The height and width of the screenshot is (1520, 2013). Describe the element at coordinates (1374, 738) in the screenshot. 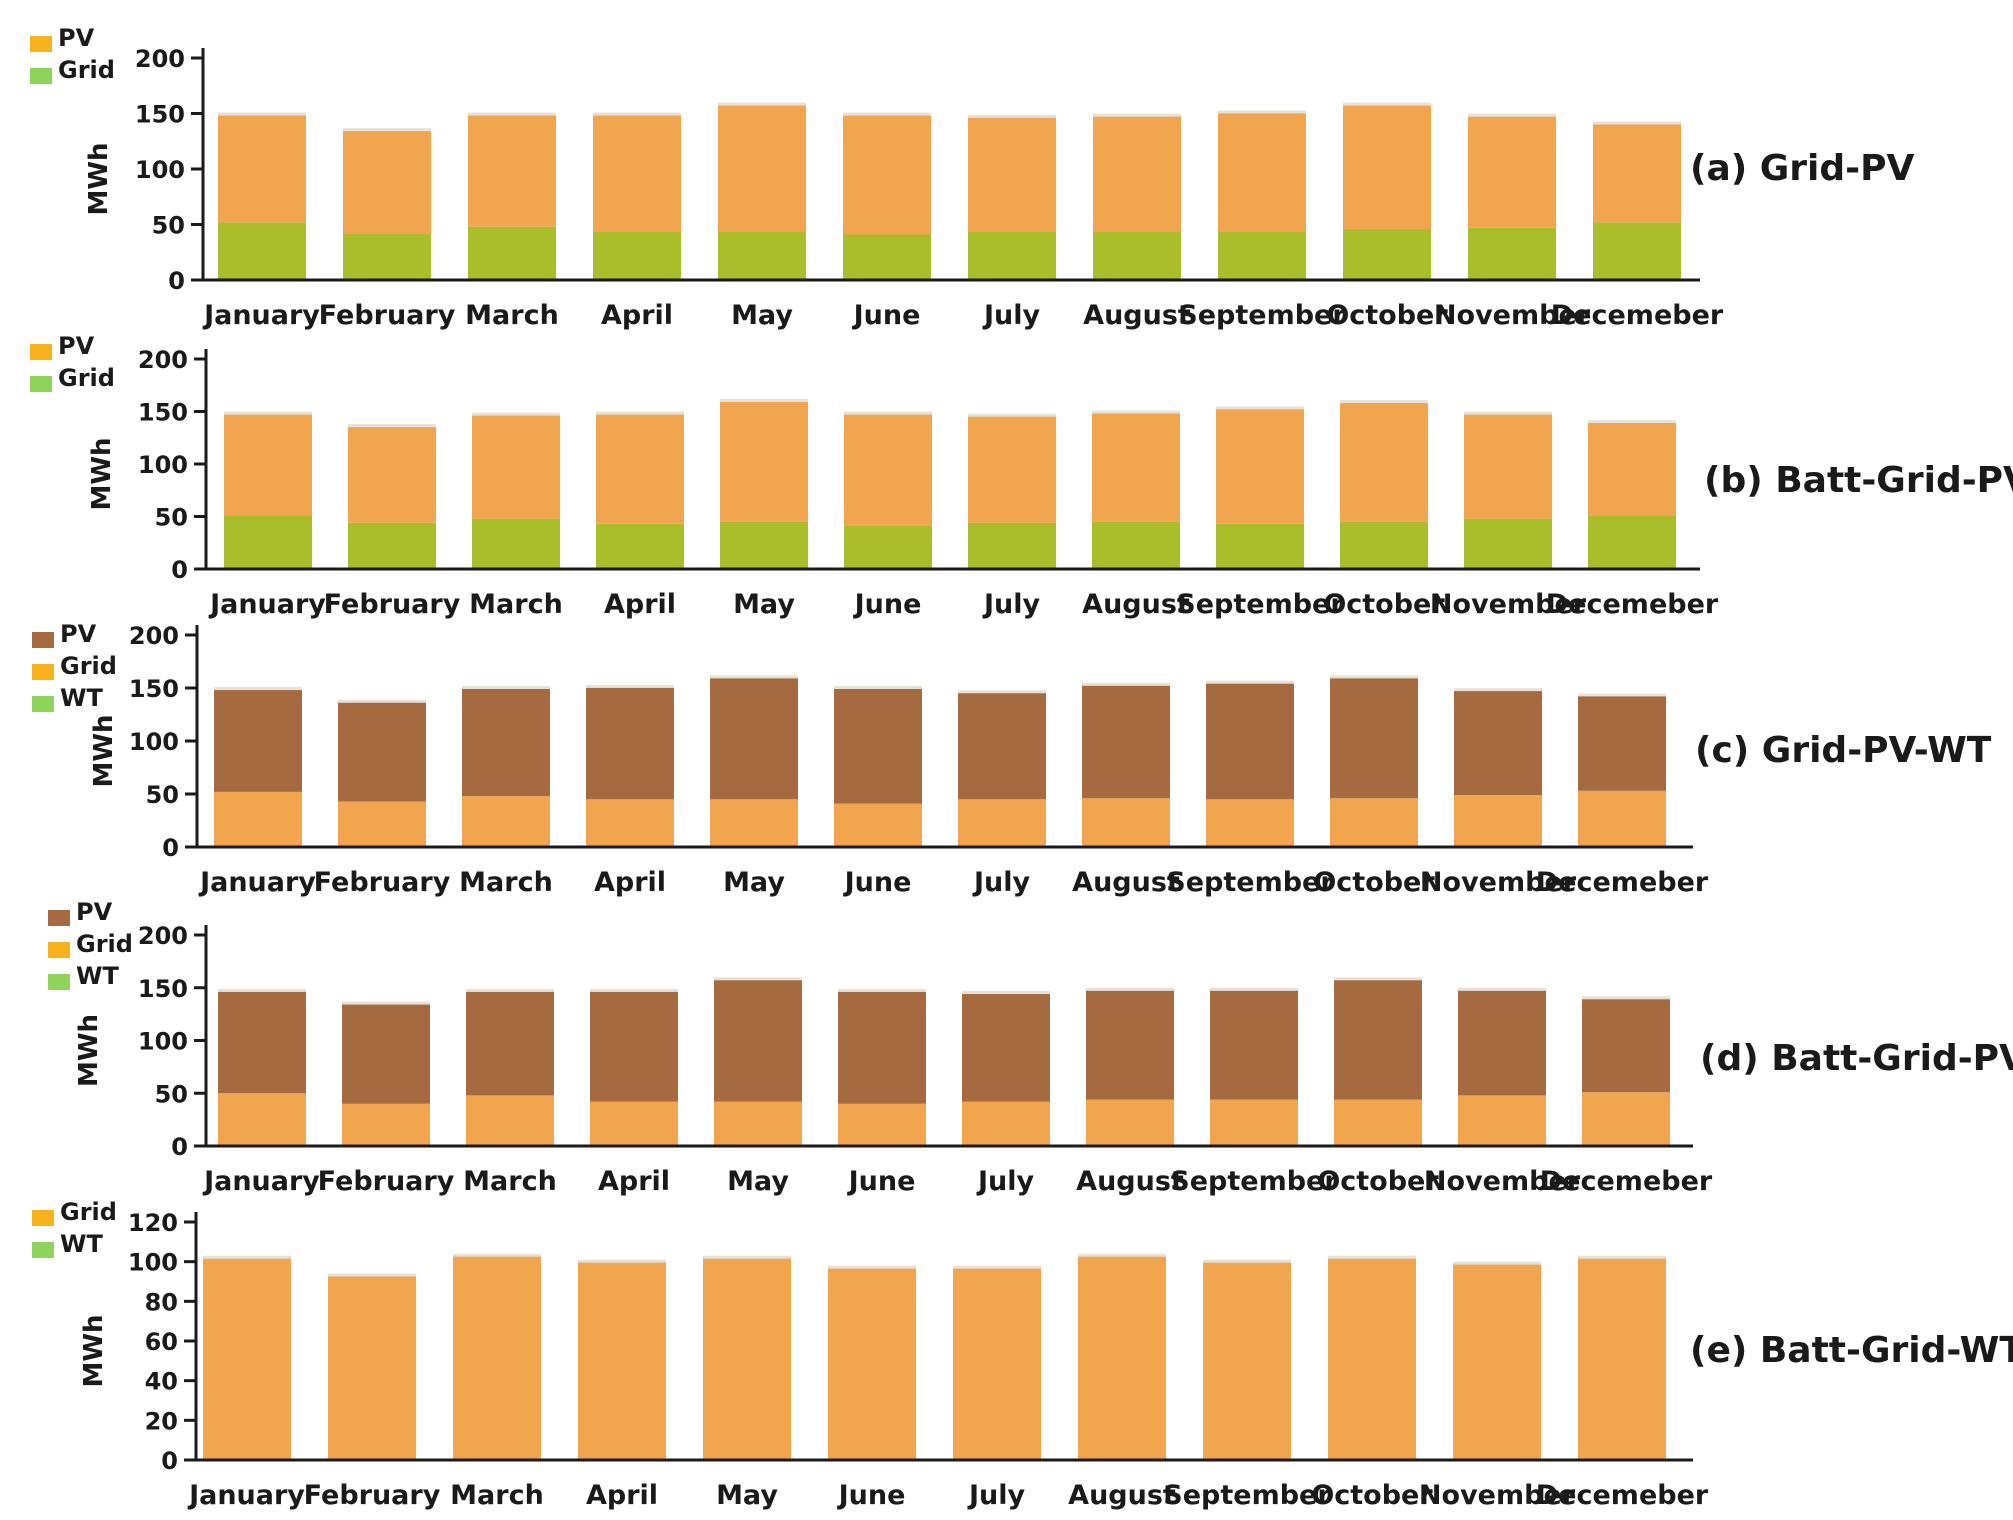

I see `bar-pv-october` at that location.